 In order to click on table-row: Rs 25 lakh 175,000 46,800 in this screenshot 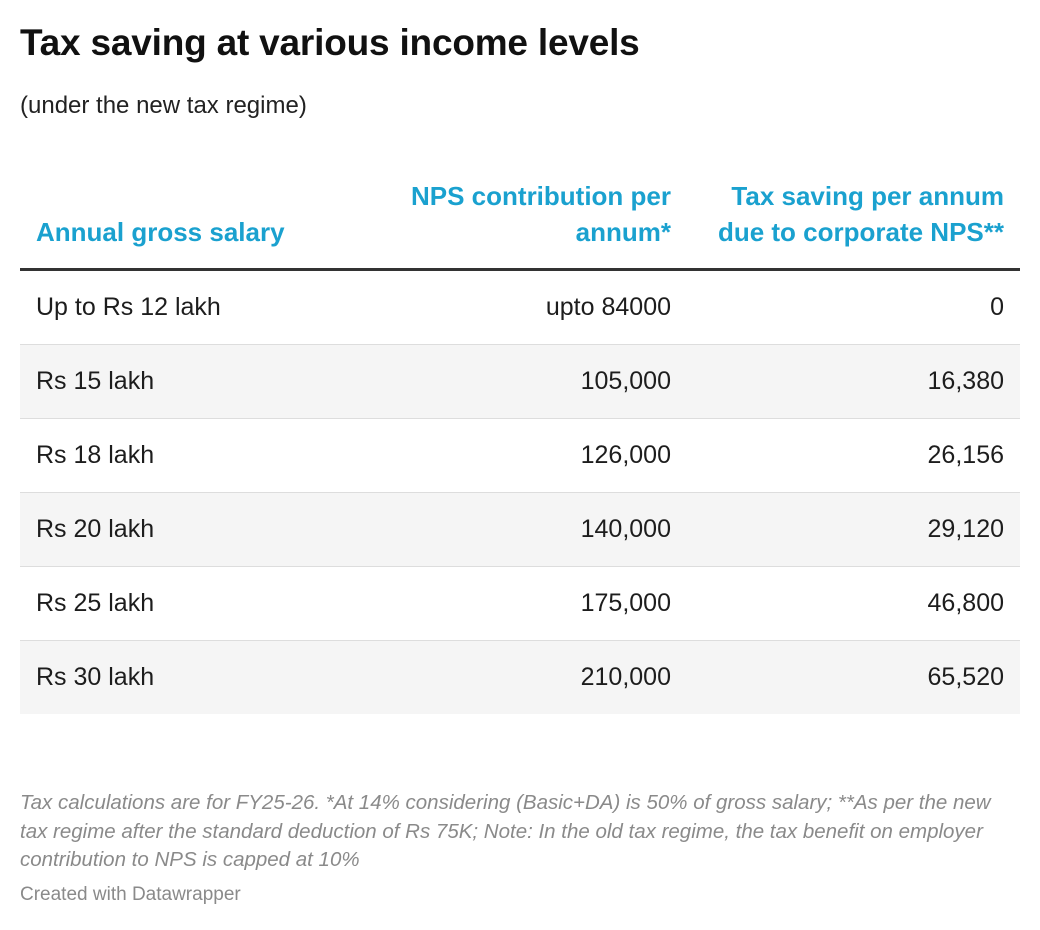, I will do `click(520, 603)`.